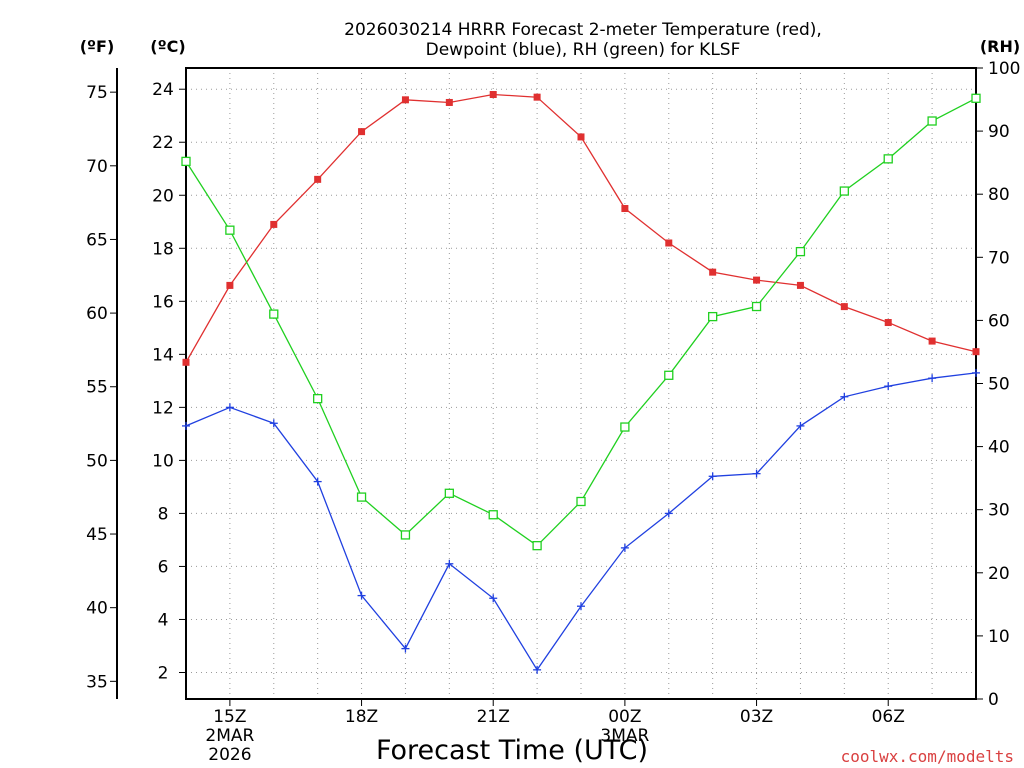 This screenshot has height=768, width=1024. Describe the element at coordinates (167, 46) in the screenshot. I see `celsius-axis-unit: (ºC)` at that location.